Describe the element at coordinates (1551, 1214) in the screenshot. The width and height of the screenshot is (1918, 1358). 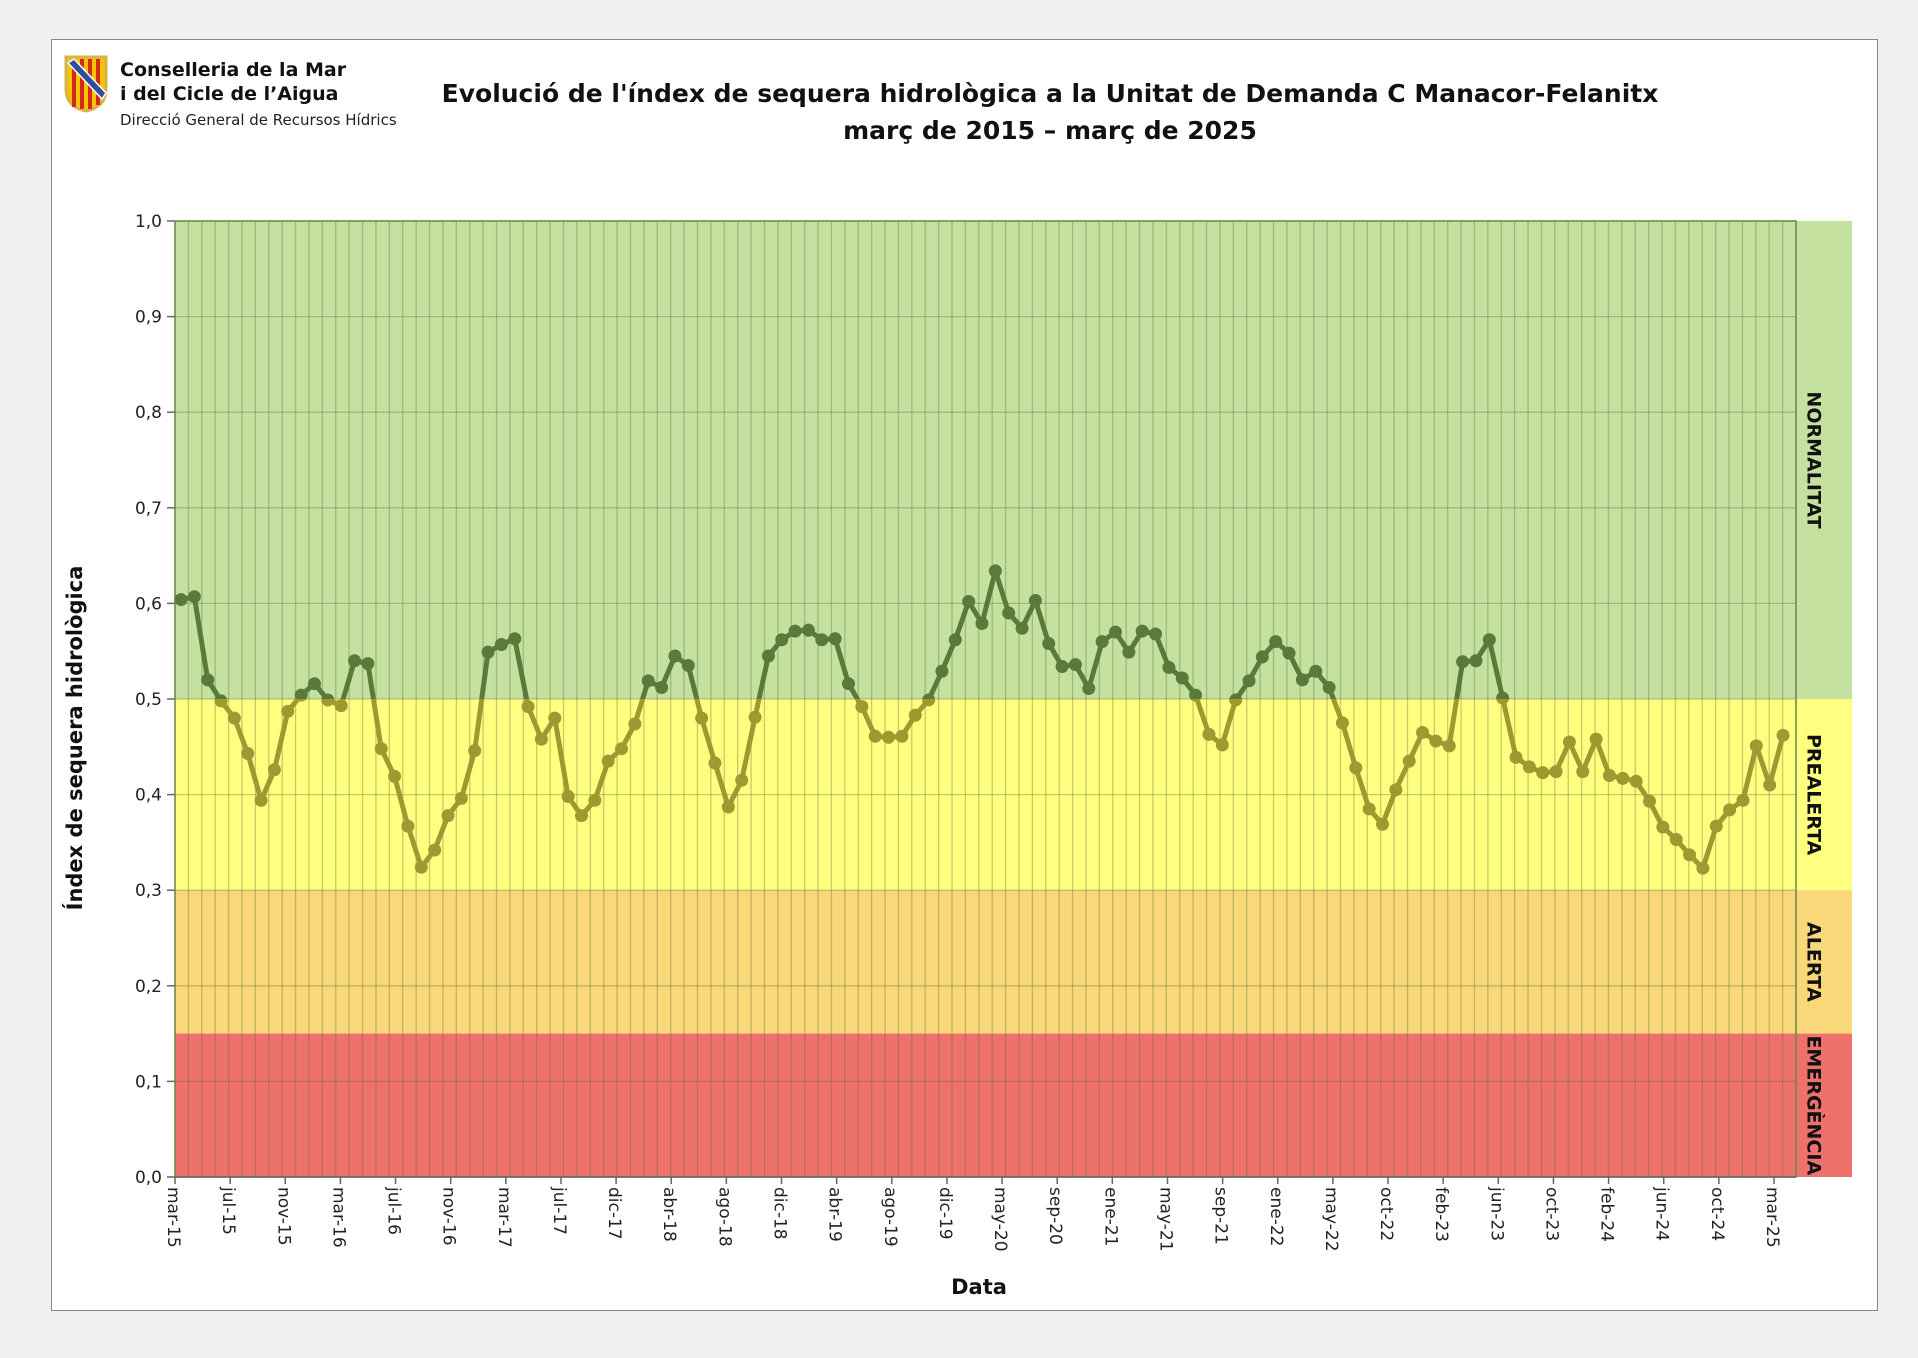
I see `x-tick-label: oct-23` at that location.